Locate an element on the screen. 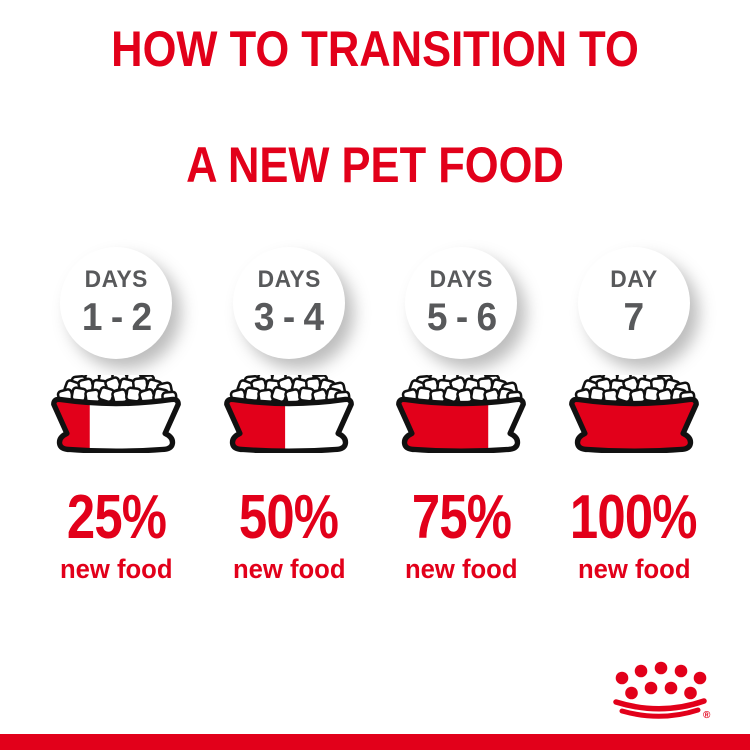  step-days-5-6: DAYS 5 - 6 75% new food is located at coordinates (461, 416).